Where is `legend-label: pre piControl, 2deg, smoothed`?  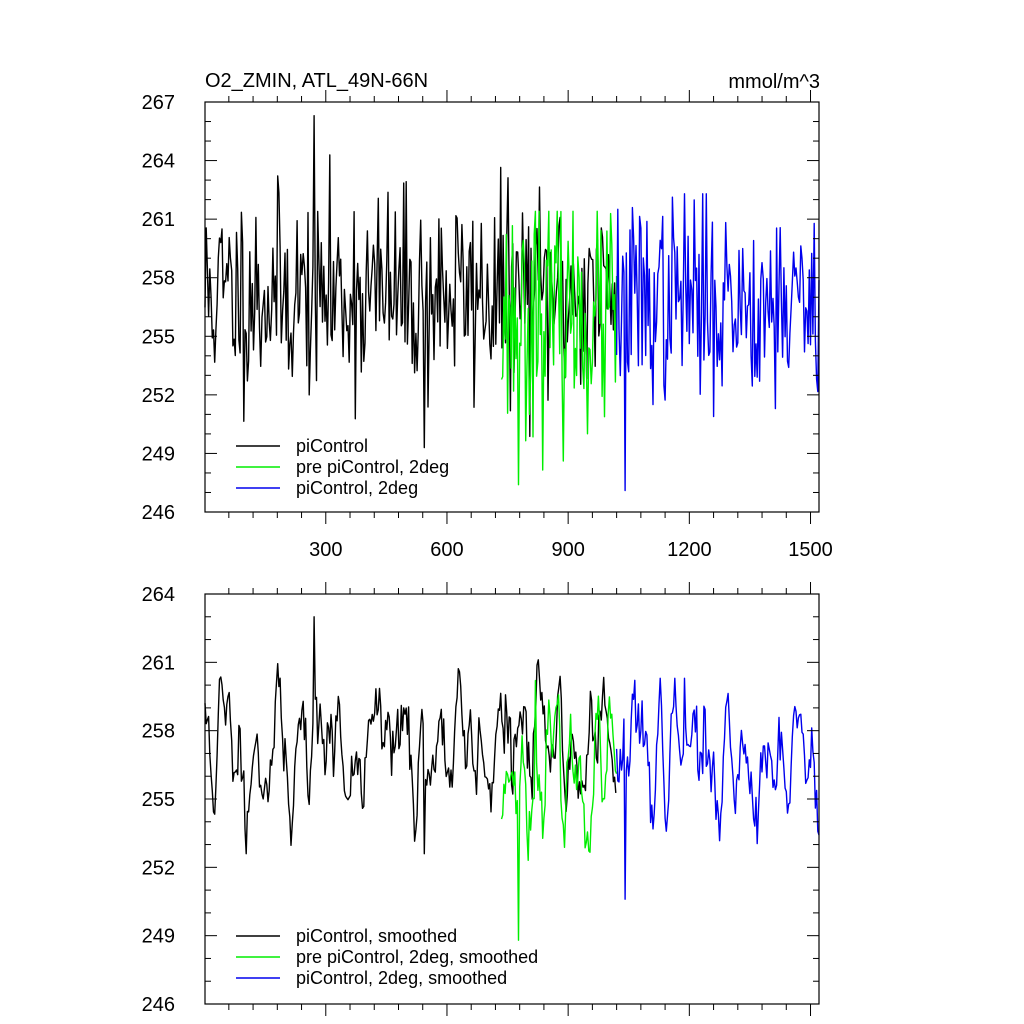
legend-label: pre piControl, 2deg, smoothed is located at coordinates (417, 957).